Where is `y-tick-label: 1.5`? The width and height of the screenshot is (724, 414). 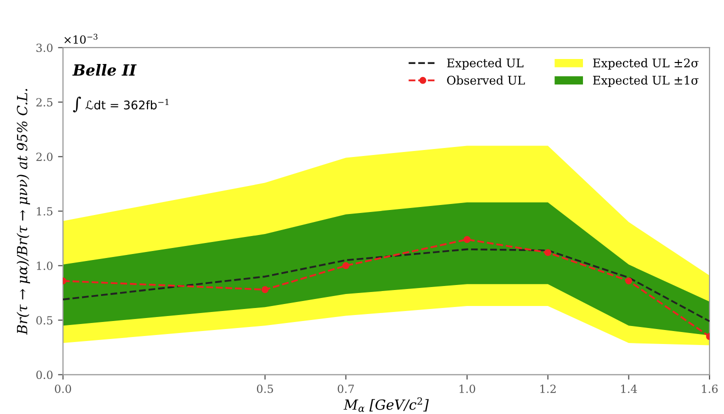 y-tick-label: 1.5 is located at coordinates (44, 211).